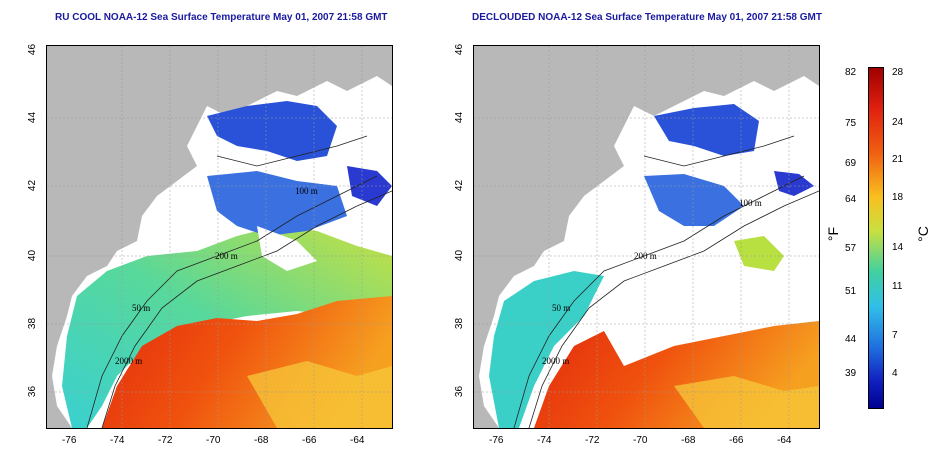  What do you see at coordinates (898, 122) in the screenshot?
I see `celsius-tick: 24` at bounding box center [898, 122].